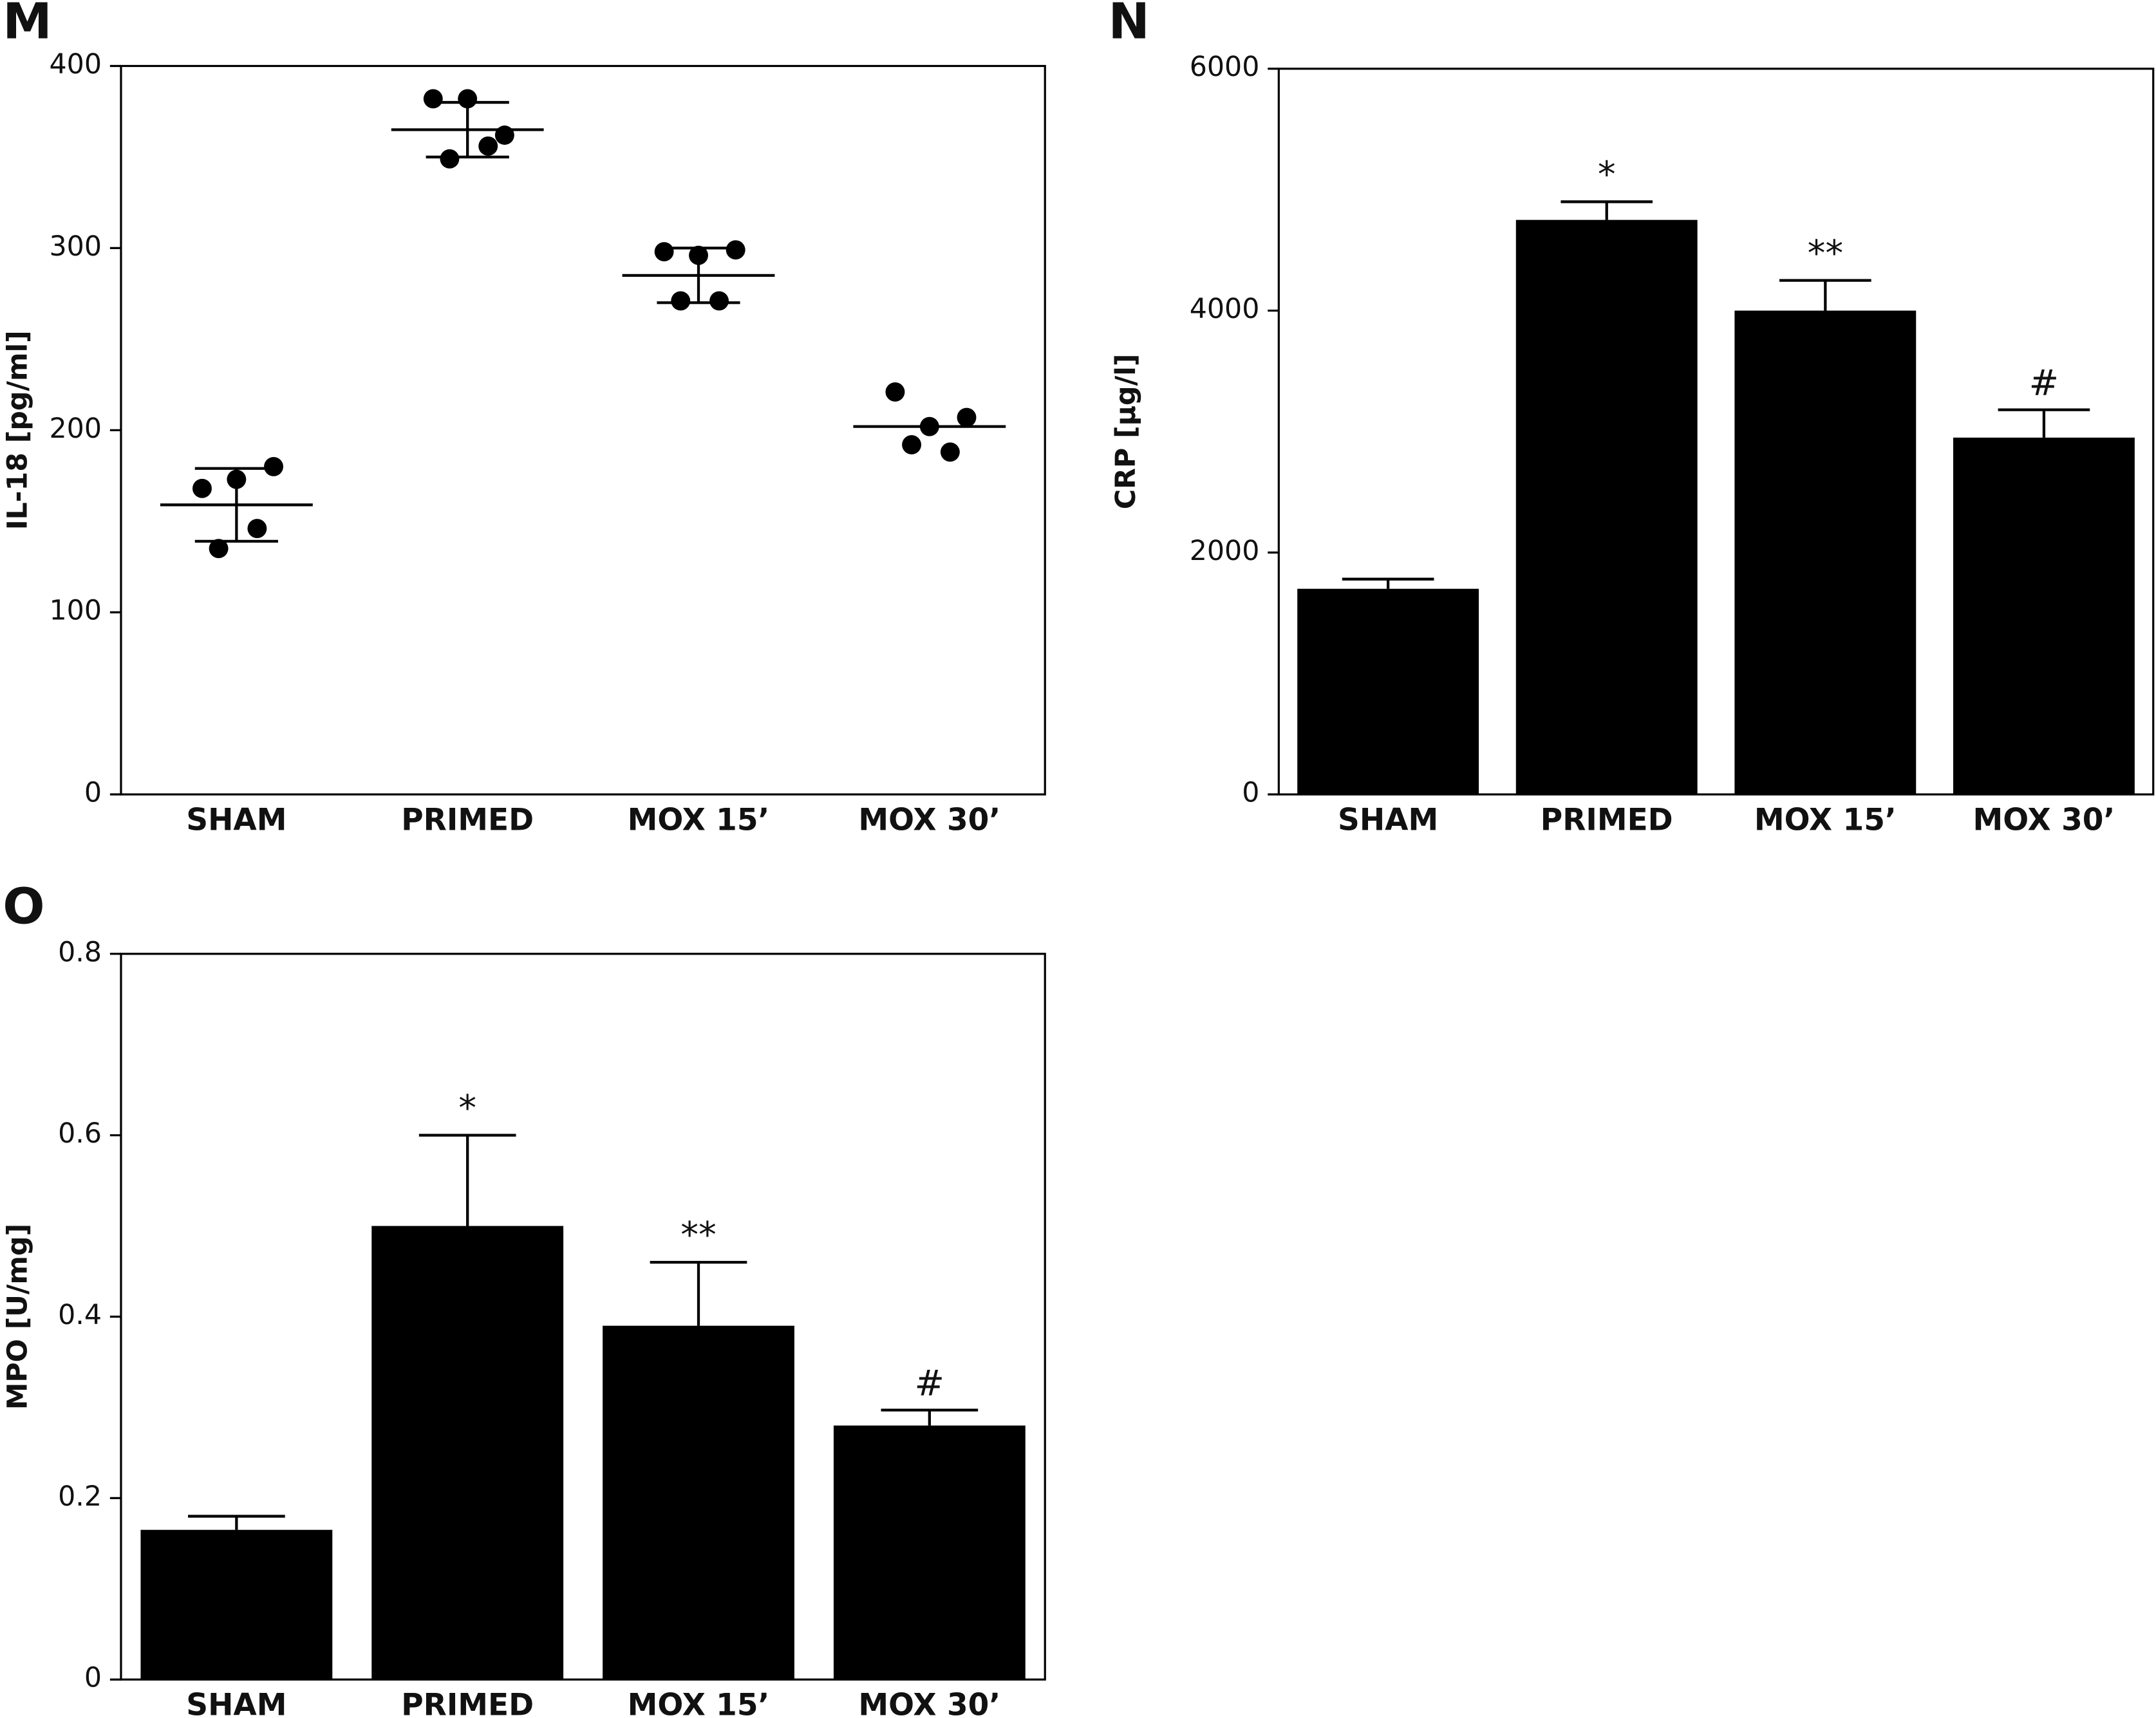  I want to click on y-tick-label: 0.8, so click(80, 952).